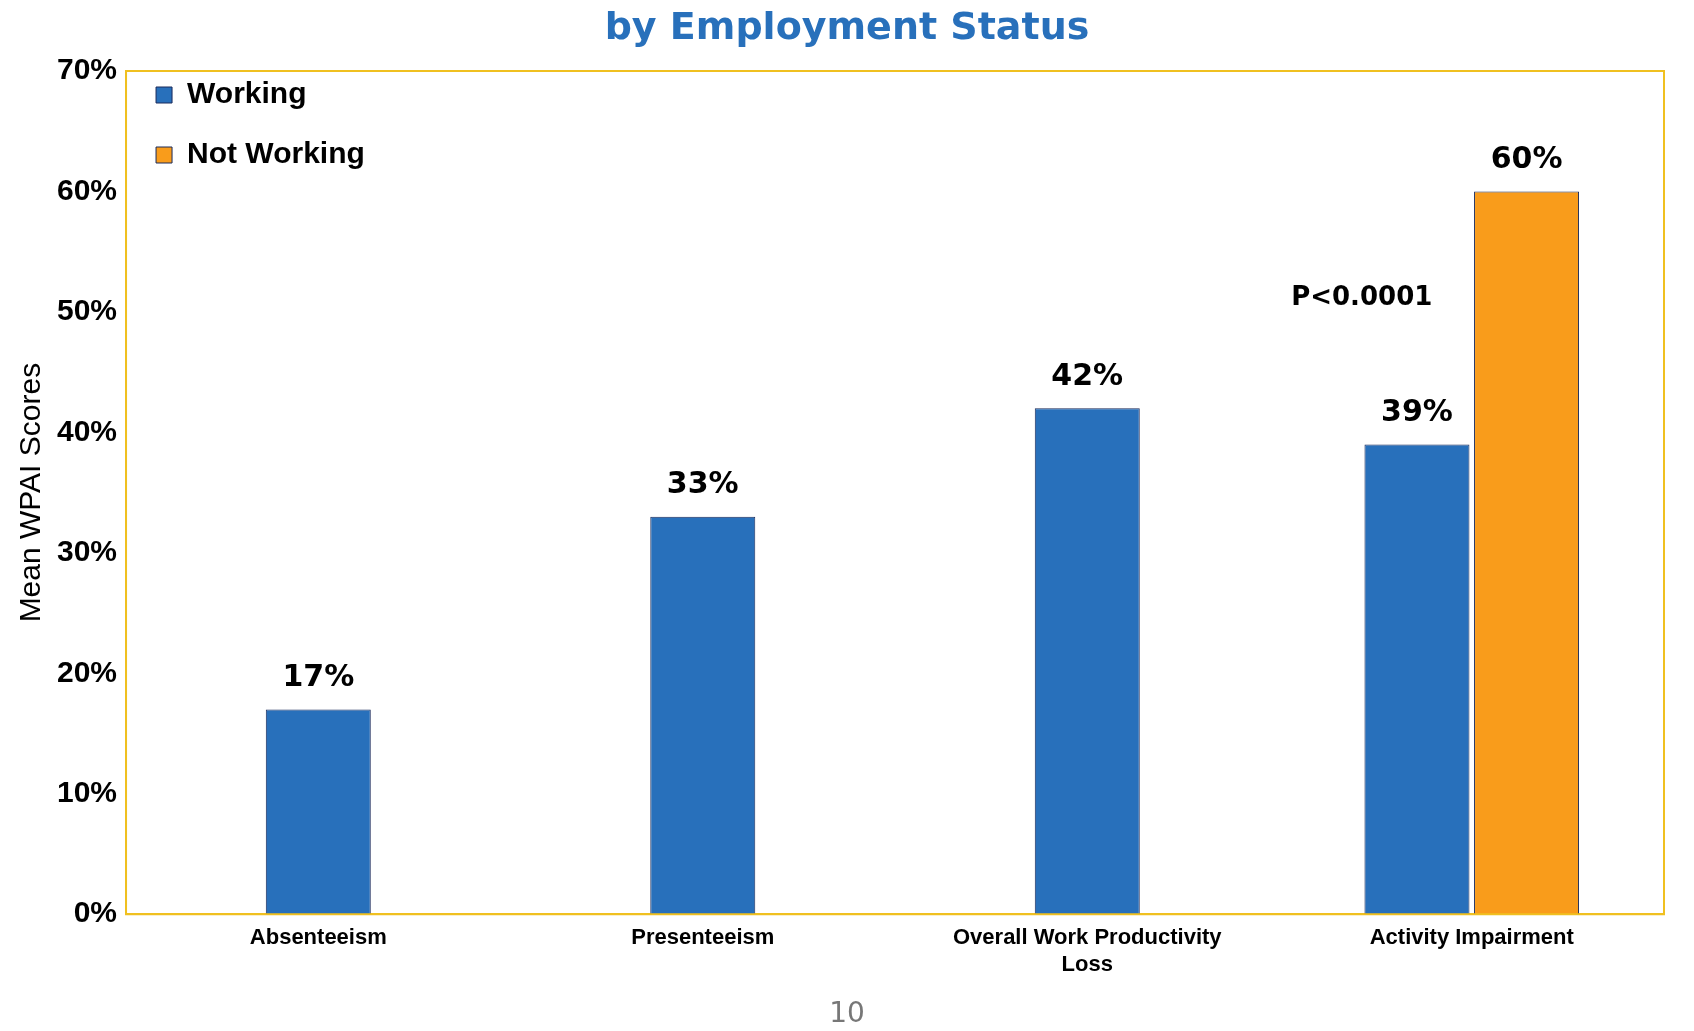  Describe the element at coordinates (703, 937) in the screenshot. I see `x-tick-label: Presenteeism` at that location.